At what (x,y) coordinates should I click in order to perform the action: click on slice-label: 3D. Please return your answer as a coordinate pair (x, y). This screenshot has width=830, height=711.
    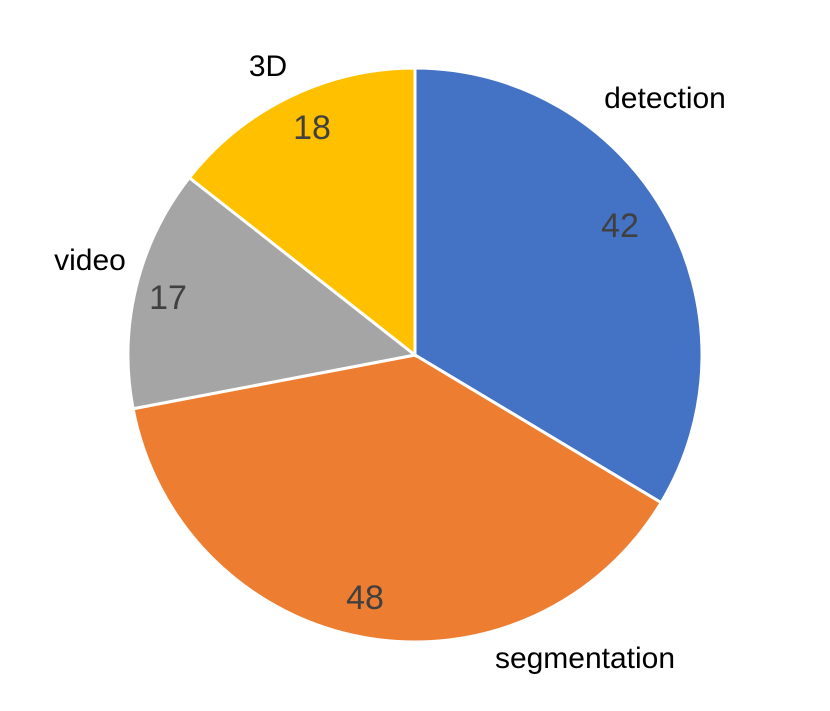
    Looking at the image, I should click on (268, 66).